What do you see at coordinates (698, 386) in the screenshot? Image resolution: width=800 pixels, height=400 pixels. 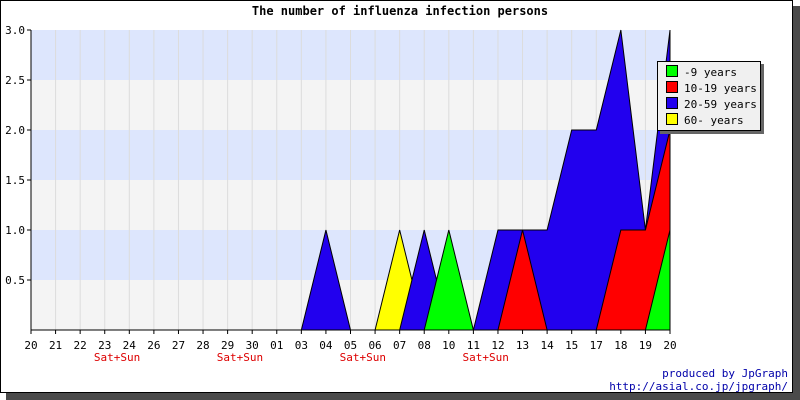 I see `credit-link: http://asial.co.jp/jpgraph/` at bounding box center [698, 386].